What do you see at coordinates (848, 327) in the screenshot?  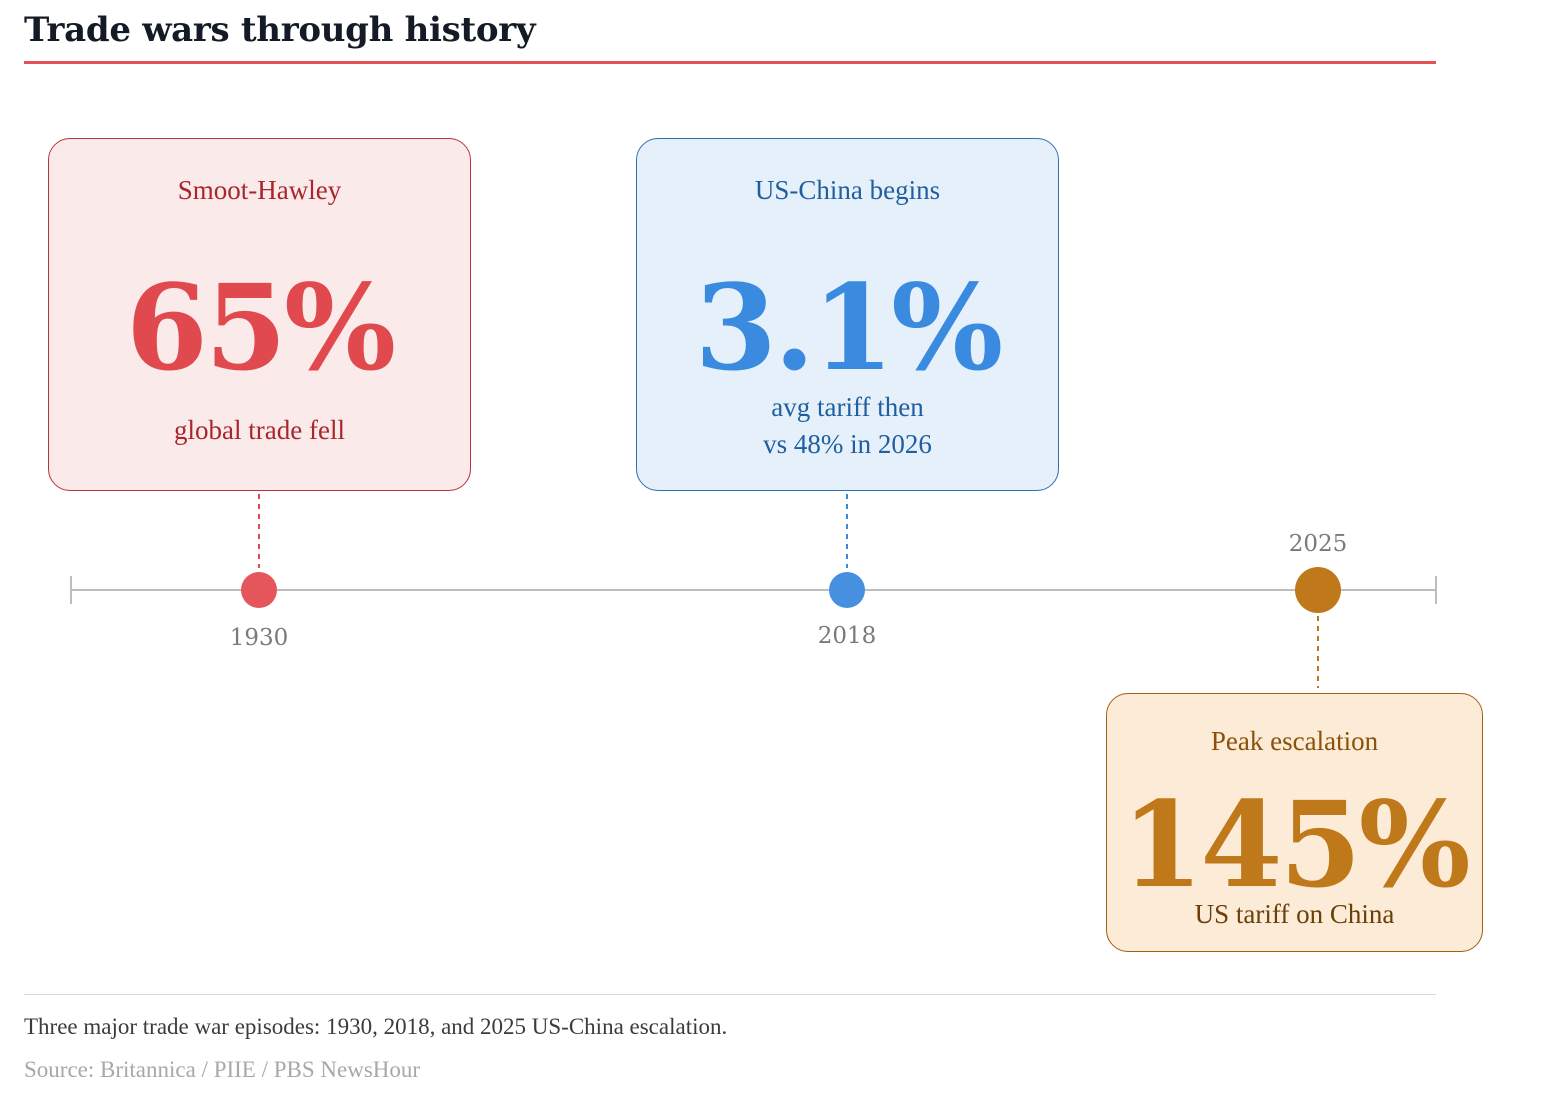 I see `event-stat: 3.1%` at bounding box center [848, 327].